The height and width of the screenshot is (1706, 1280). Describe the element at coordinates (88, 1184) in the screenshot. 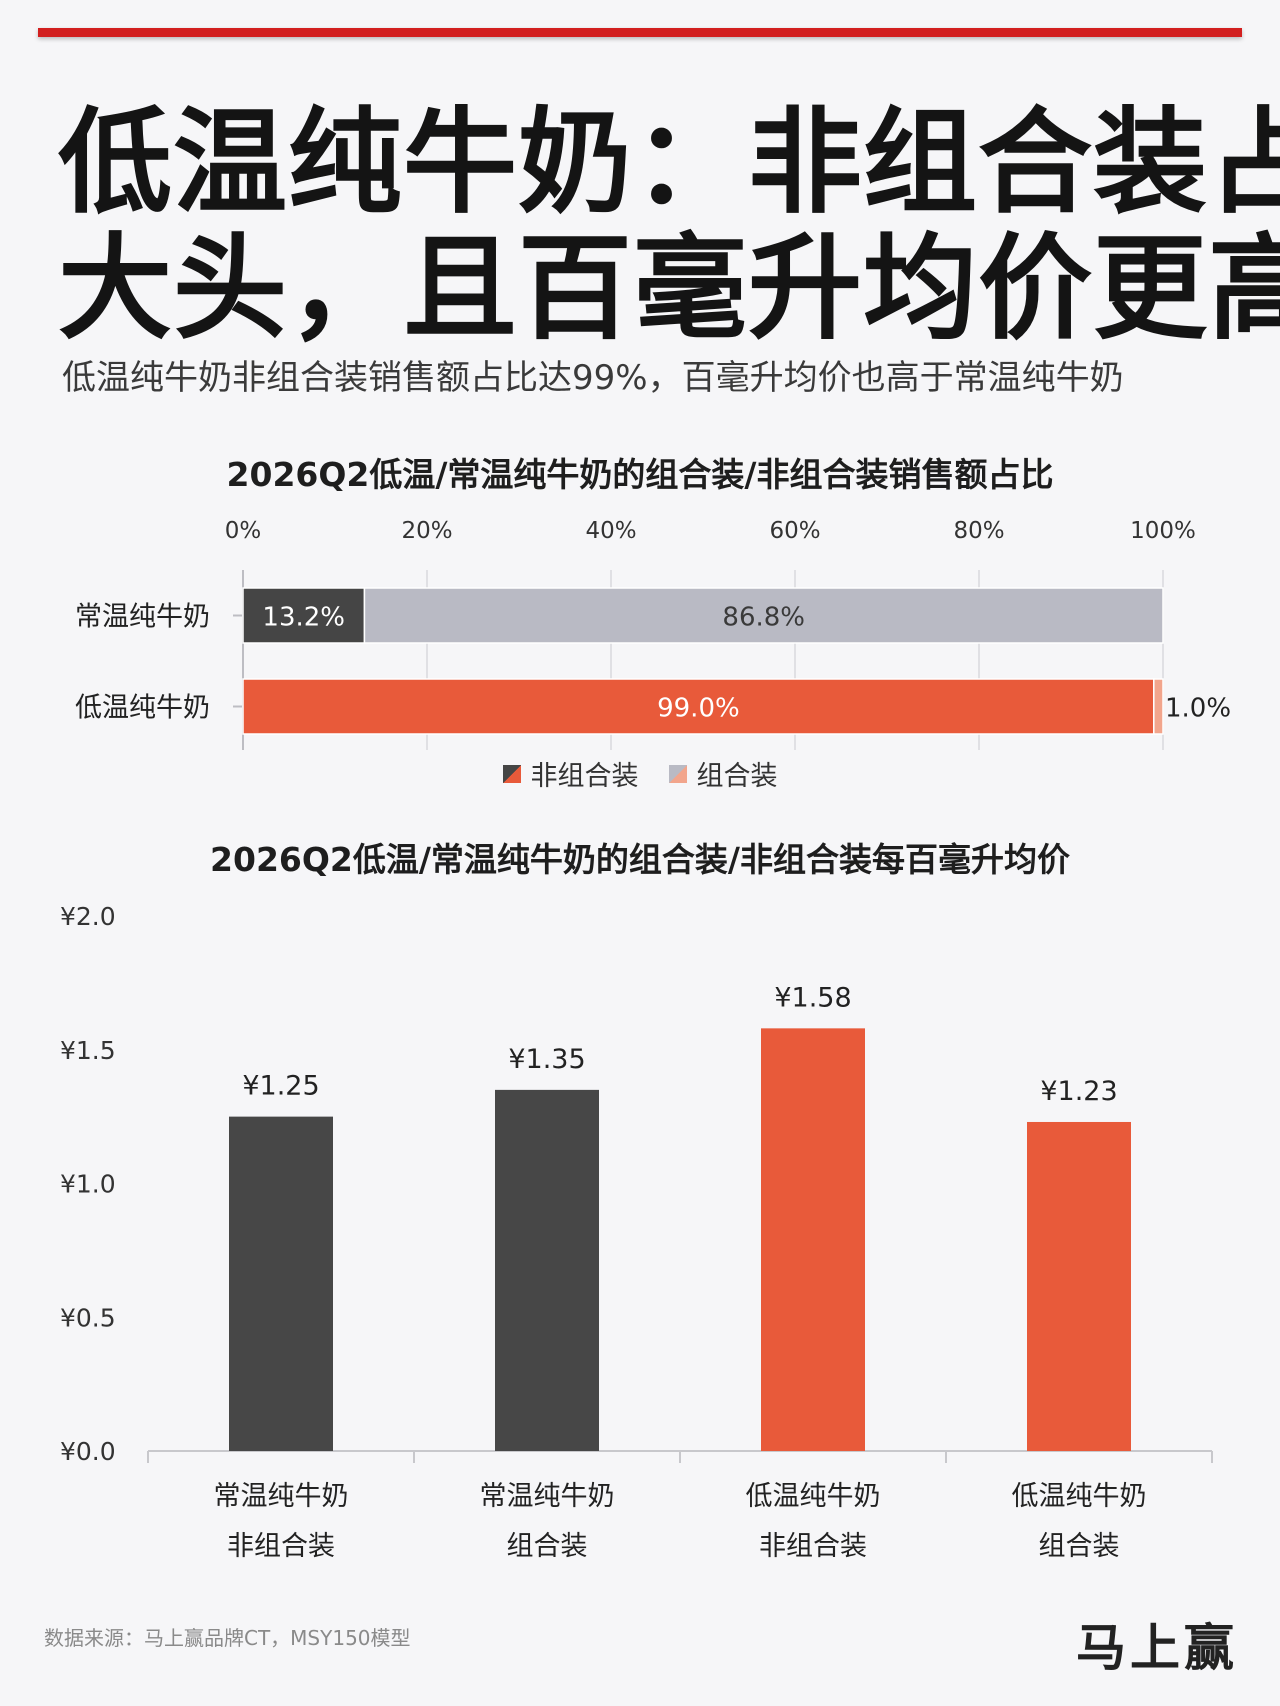

I see `y-tick-label: ¥1.0` at that location.